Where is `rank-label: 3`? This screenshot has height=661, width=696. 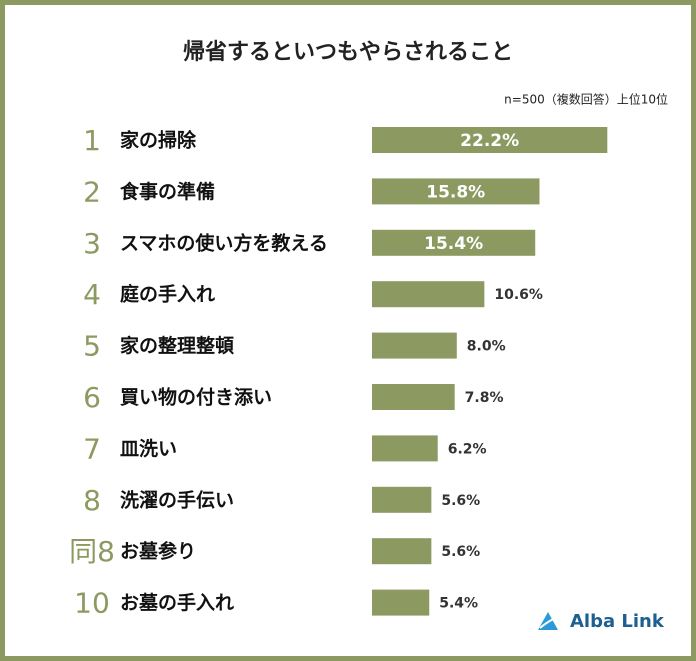
rank-label: 3 is located at coordinates (92, 243).